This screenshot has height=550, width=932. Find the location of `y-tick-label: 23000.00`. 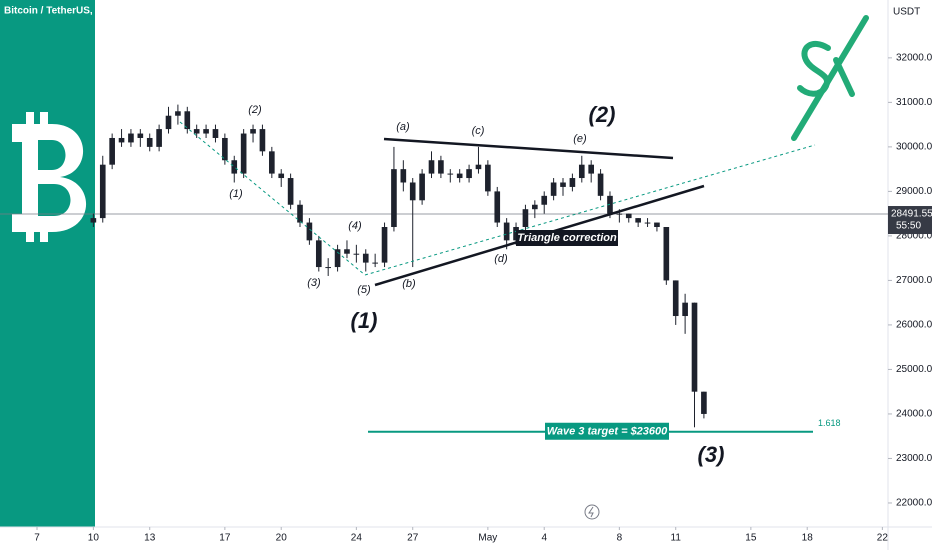

y-tick-label: 23000.00 is located at coordinates (914, 458).